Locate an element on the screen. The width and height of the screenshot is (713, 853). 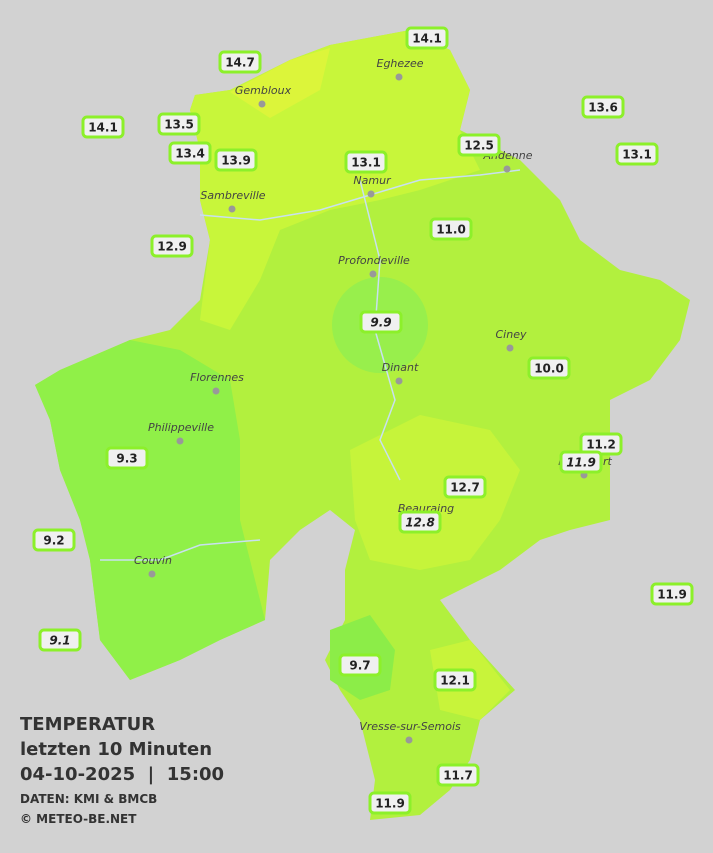
place-label: Profondeville is located at coordinates (374, 260).